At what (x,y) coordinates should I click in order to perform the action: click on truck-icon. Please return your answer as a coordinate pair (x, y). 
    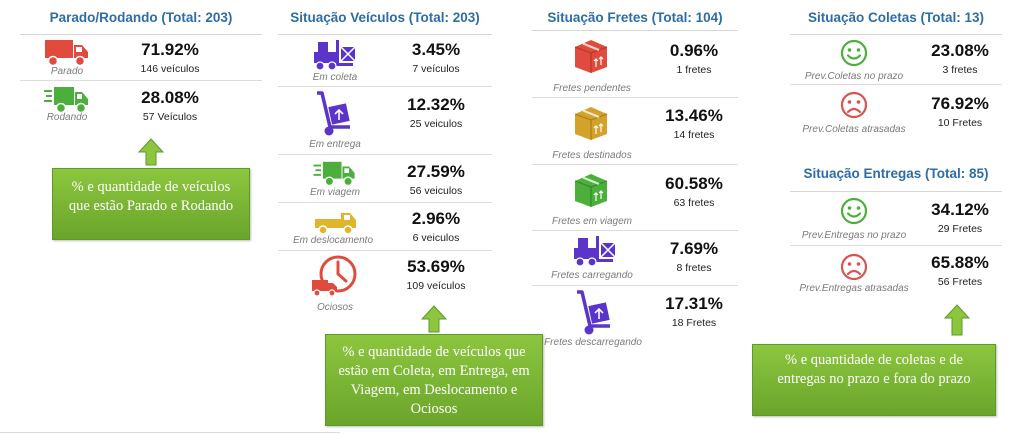
    Looking at the image, I should click on (67, 52).